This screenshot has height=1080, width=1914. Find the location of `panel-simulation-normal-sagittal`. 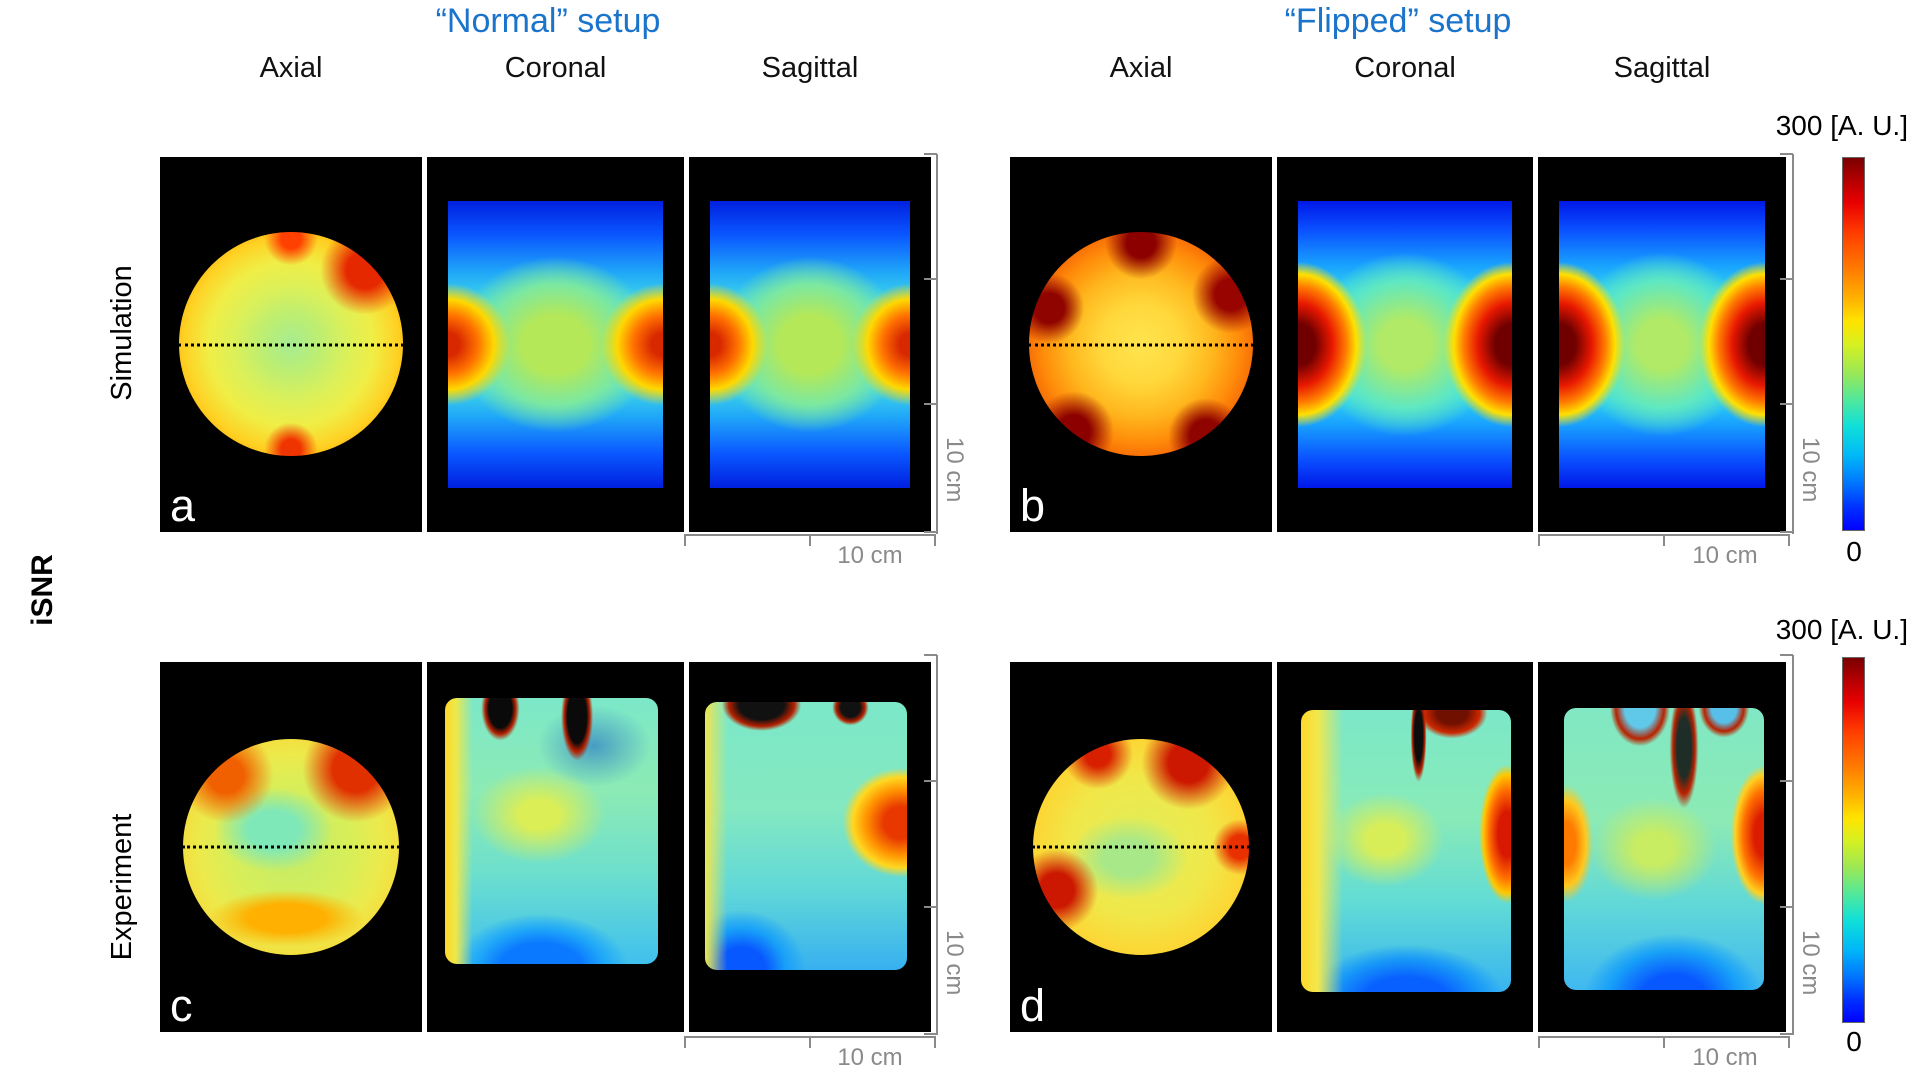

panel-simulation-normal-sagittal is located at coordinates (810, 344).